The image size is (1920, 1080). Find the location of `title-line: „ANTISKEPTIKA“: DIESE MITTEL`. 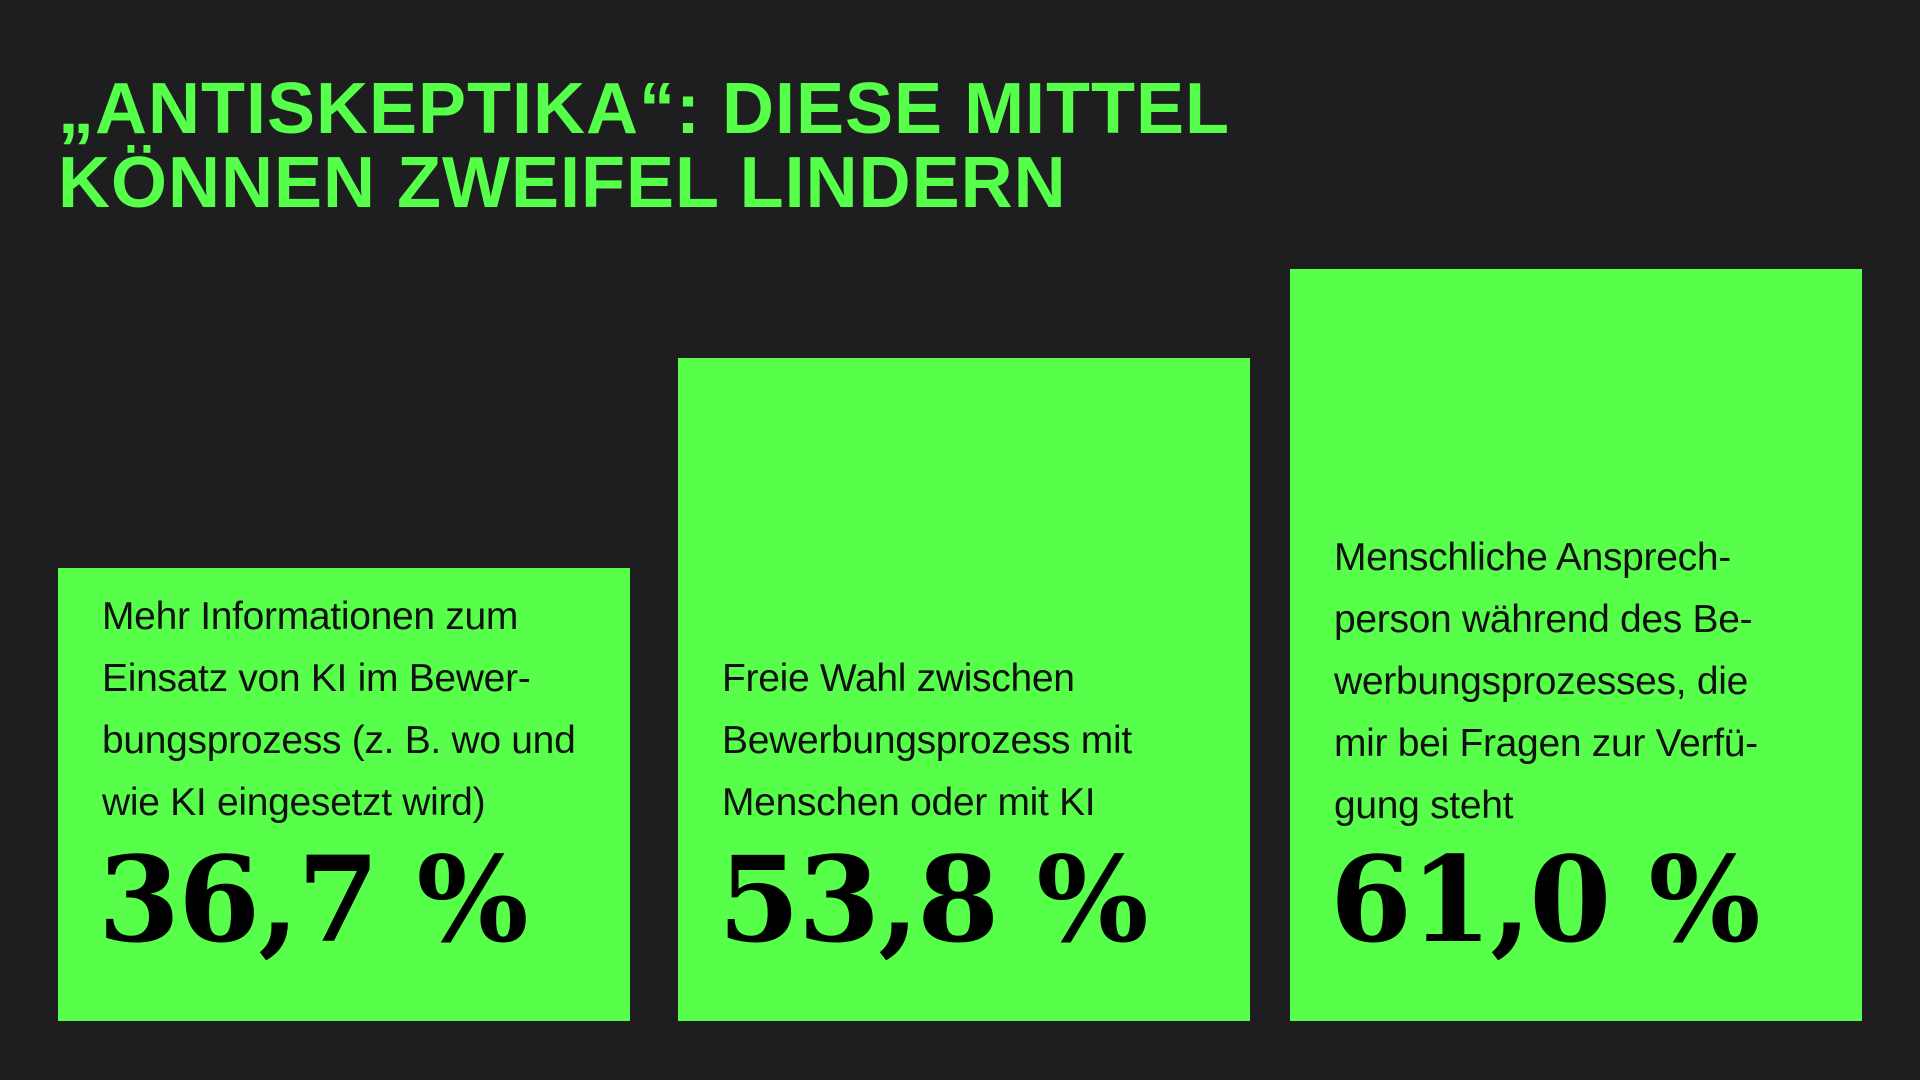

title-line: „ANTISKEPTIKA“: DIESE MITTEL is located at coordinates (644, 109).